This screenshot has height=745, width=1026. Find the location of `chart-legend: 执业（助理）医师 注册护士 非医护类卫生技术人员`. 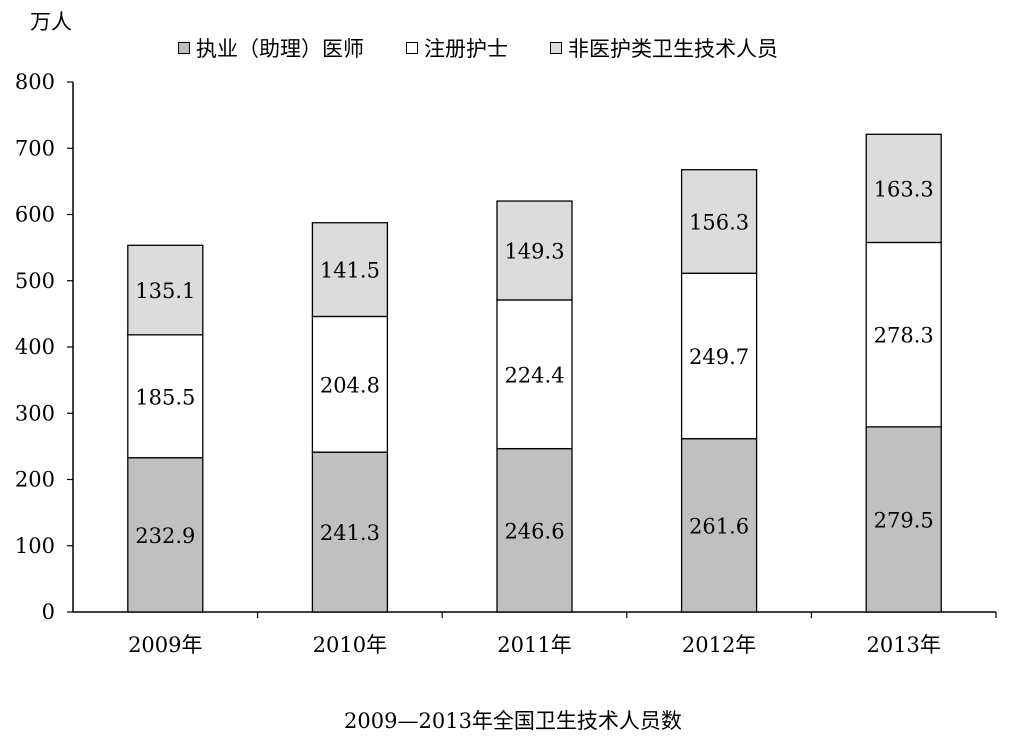

chart-legend: 执业（助理）医师 注册护士 非医护类卫生技术人员 is located at coordinates (499, 48).